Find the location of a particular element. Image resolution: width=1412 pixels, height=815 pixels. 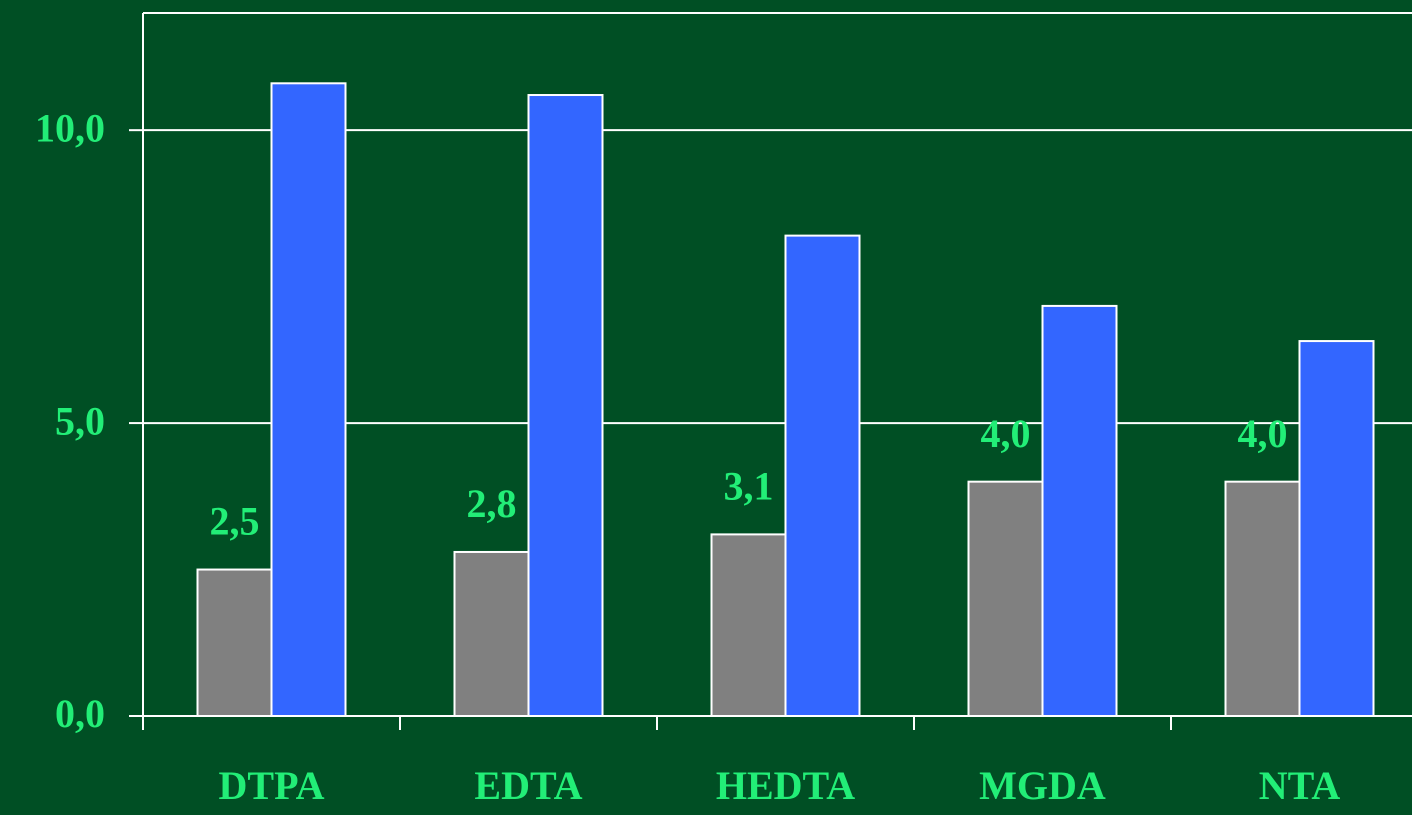

x-tick-label: DTPA is located at coordinates (272, 785).